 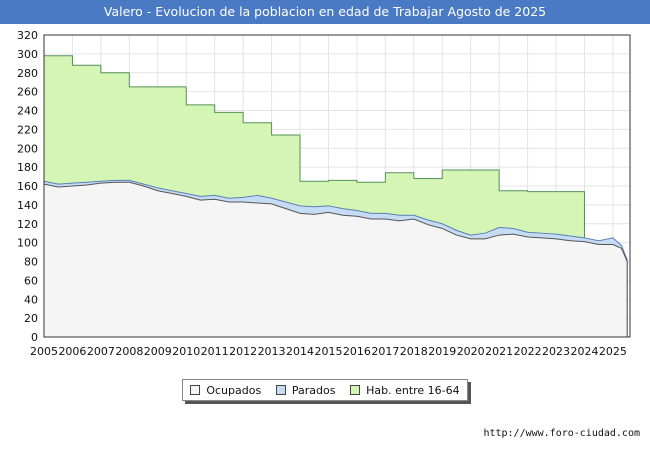 I want to click on x-tick-label-2023: 2023, so click(x=556, y=351).